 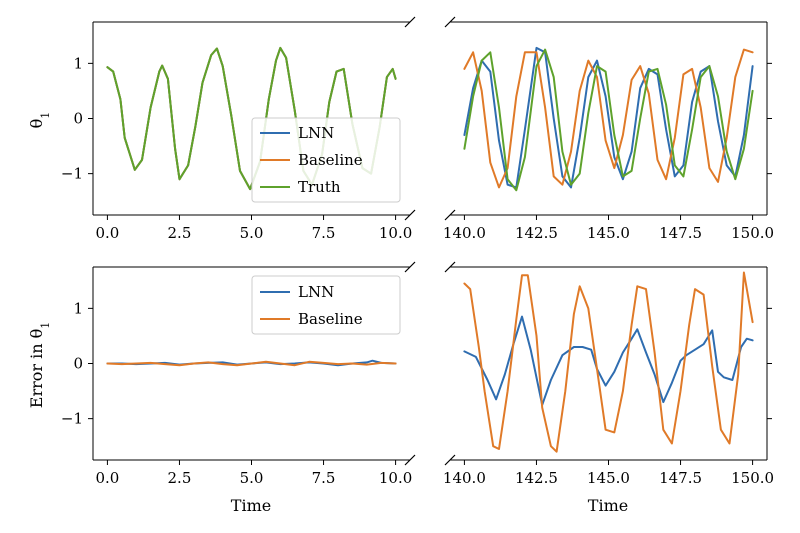 What do you see at coordinates (316, 292) in the screenshot?
I see `legend-bottom-label-lnn: LNN` at bounding box center [316, 292].